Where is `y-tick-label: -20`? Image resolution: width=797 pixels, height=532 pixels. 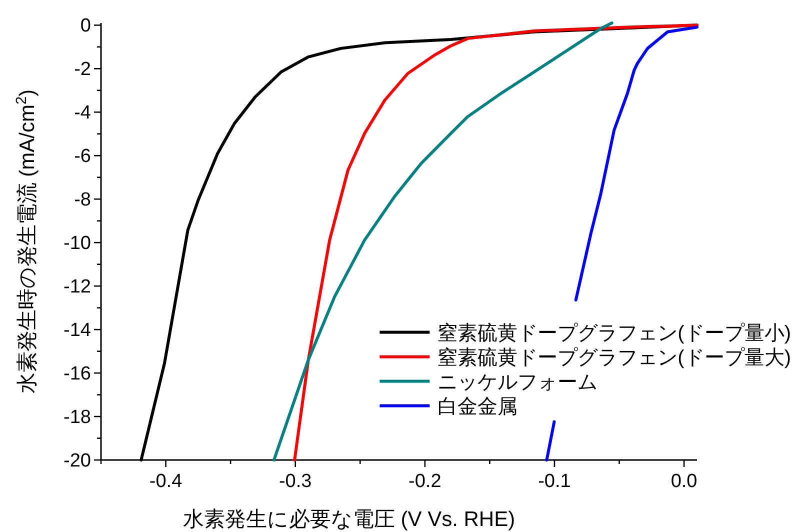 y-tick-label: -20 is located at coordinates (77, 461).